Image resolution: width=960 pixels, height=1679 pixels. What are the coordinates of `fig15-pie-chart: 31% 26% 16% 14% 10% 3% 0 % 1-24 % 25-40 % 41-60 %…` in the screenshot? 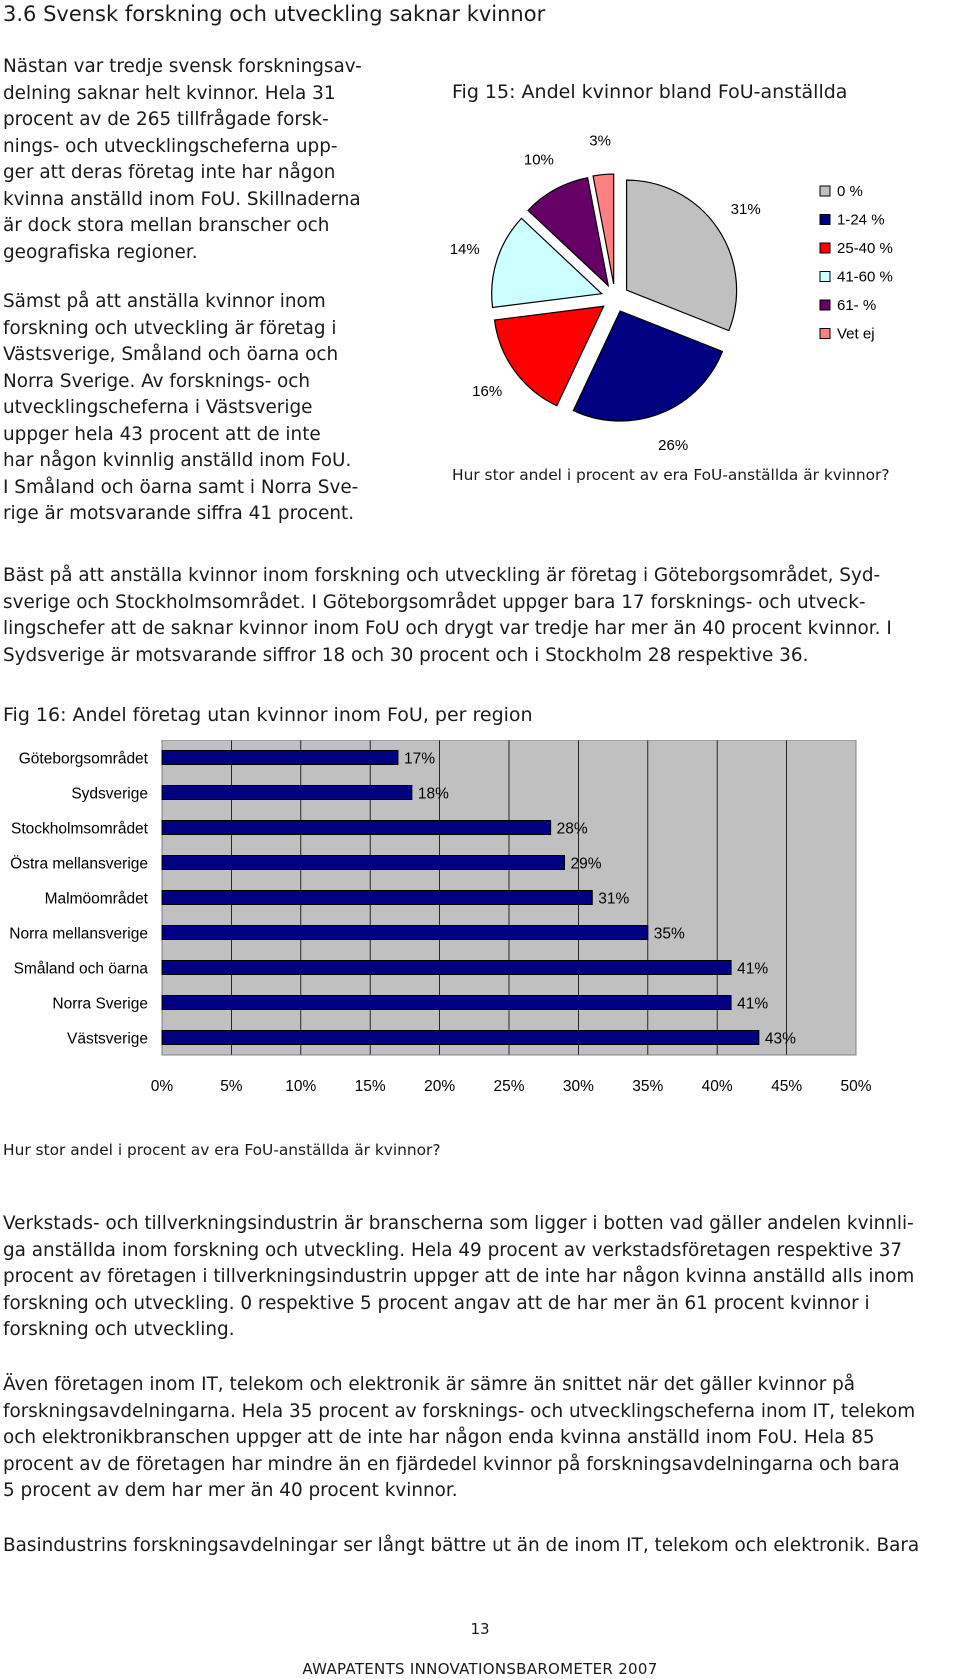 It's located at (671, 293).